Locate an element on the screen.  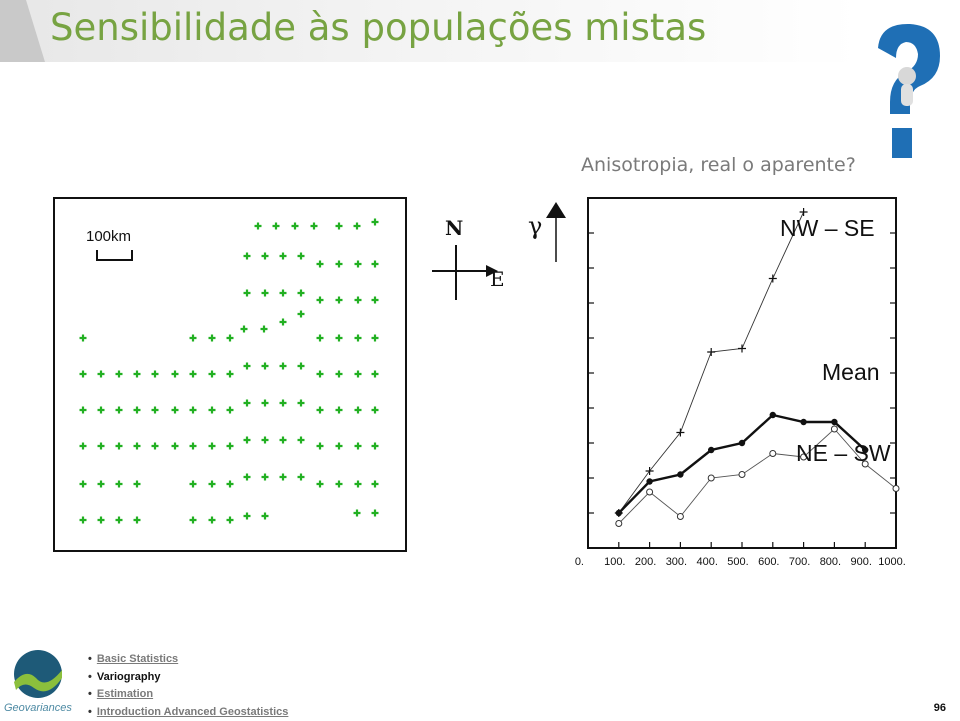
x-tick-label: 600. is located at coordinates (768, 562).